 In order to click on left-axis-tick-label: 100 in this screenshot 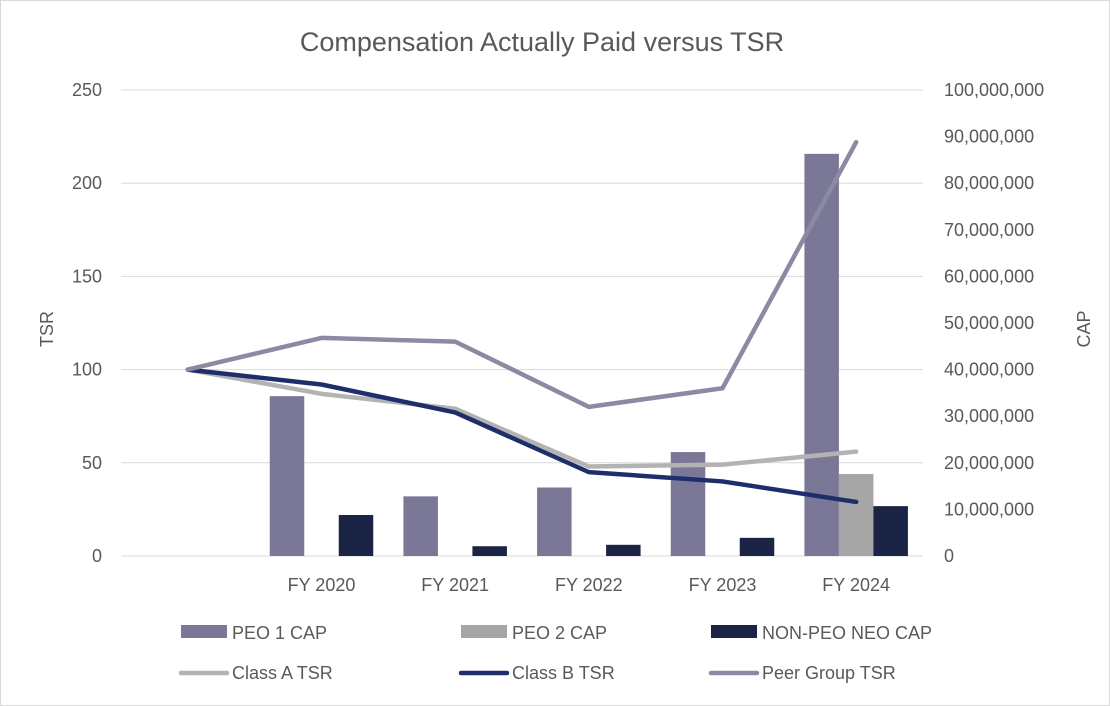, I will do `click(87, 370)`.